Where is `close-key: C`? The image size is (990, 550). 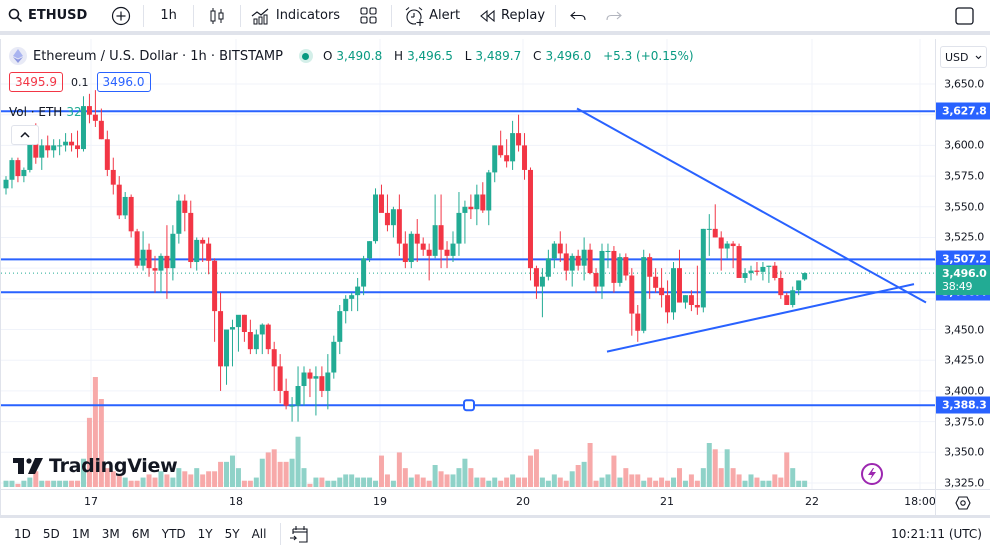 close-key: C is located at coordinates (537, 56).